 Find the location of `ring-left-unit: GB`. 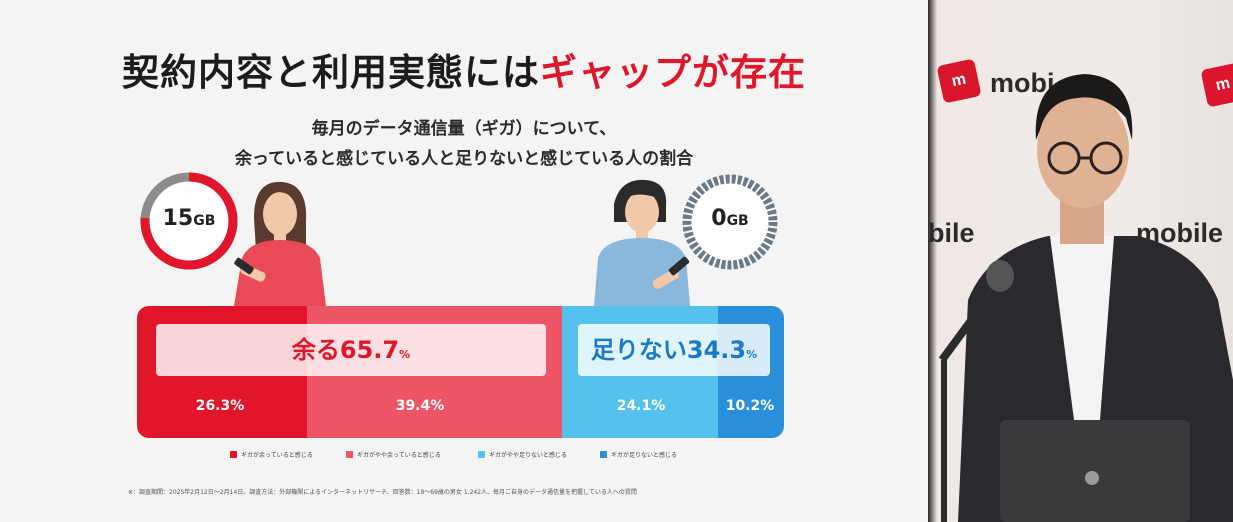

ring-left-unit: GB is located at coordinates (204, 221).